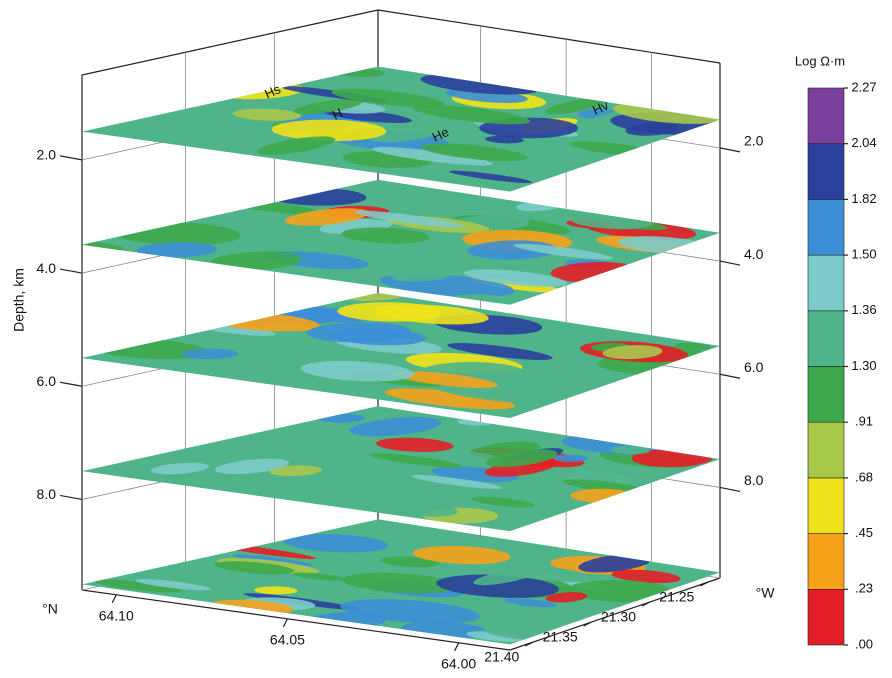 The width and height of the screenshot is (892, 678). What do you see at coordinates (863, 198) in the screenshot?
I see `colorbar-label: 1.82` at bounding box center [863, 198].